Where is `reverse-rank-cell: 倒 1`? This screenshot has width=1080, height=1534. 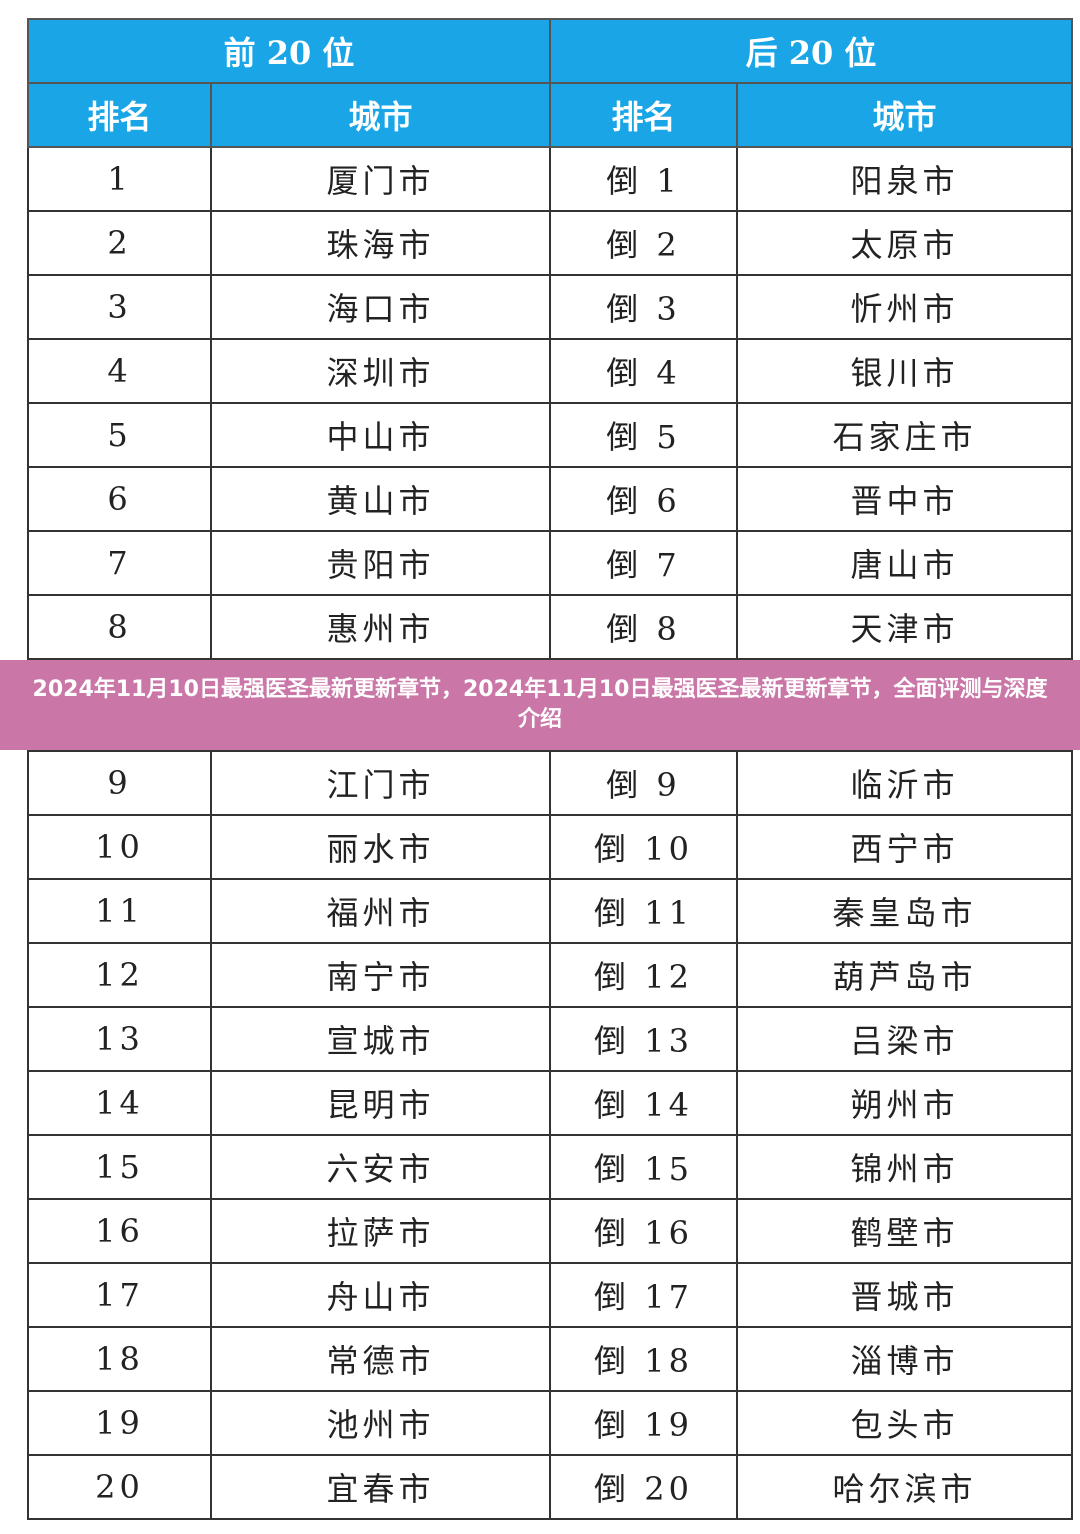 reverse-rank-cell: 倒 1 is located at coordinates (644, 179).